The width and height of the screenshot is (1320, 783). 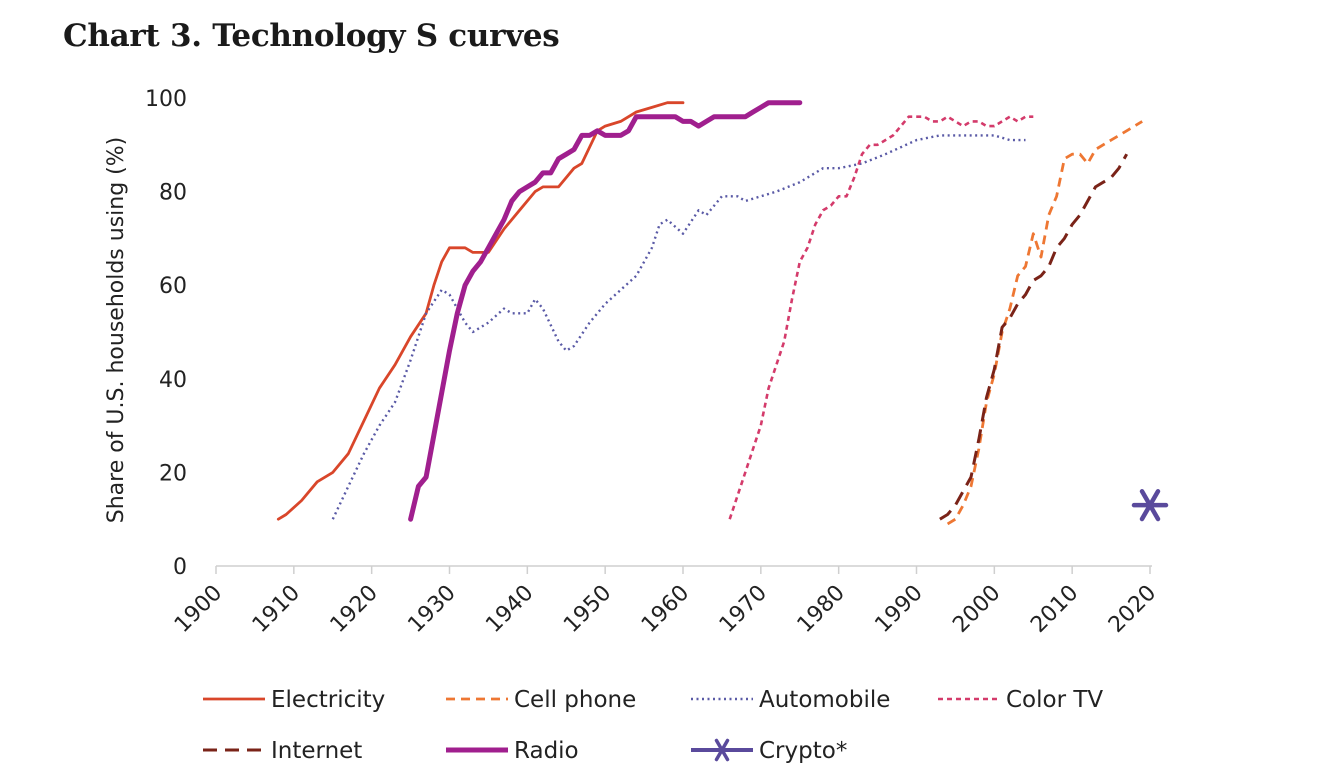 I want to click on x-tick-label: 1980, so click(x=821, y=609).